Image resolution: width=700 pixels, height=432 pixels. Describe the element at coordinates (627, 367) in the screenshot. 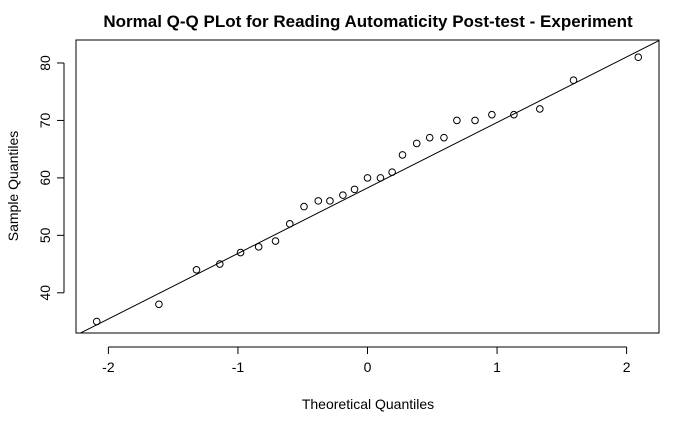

I see `x-tick-label: 2` at that location.